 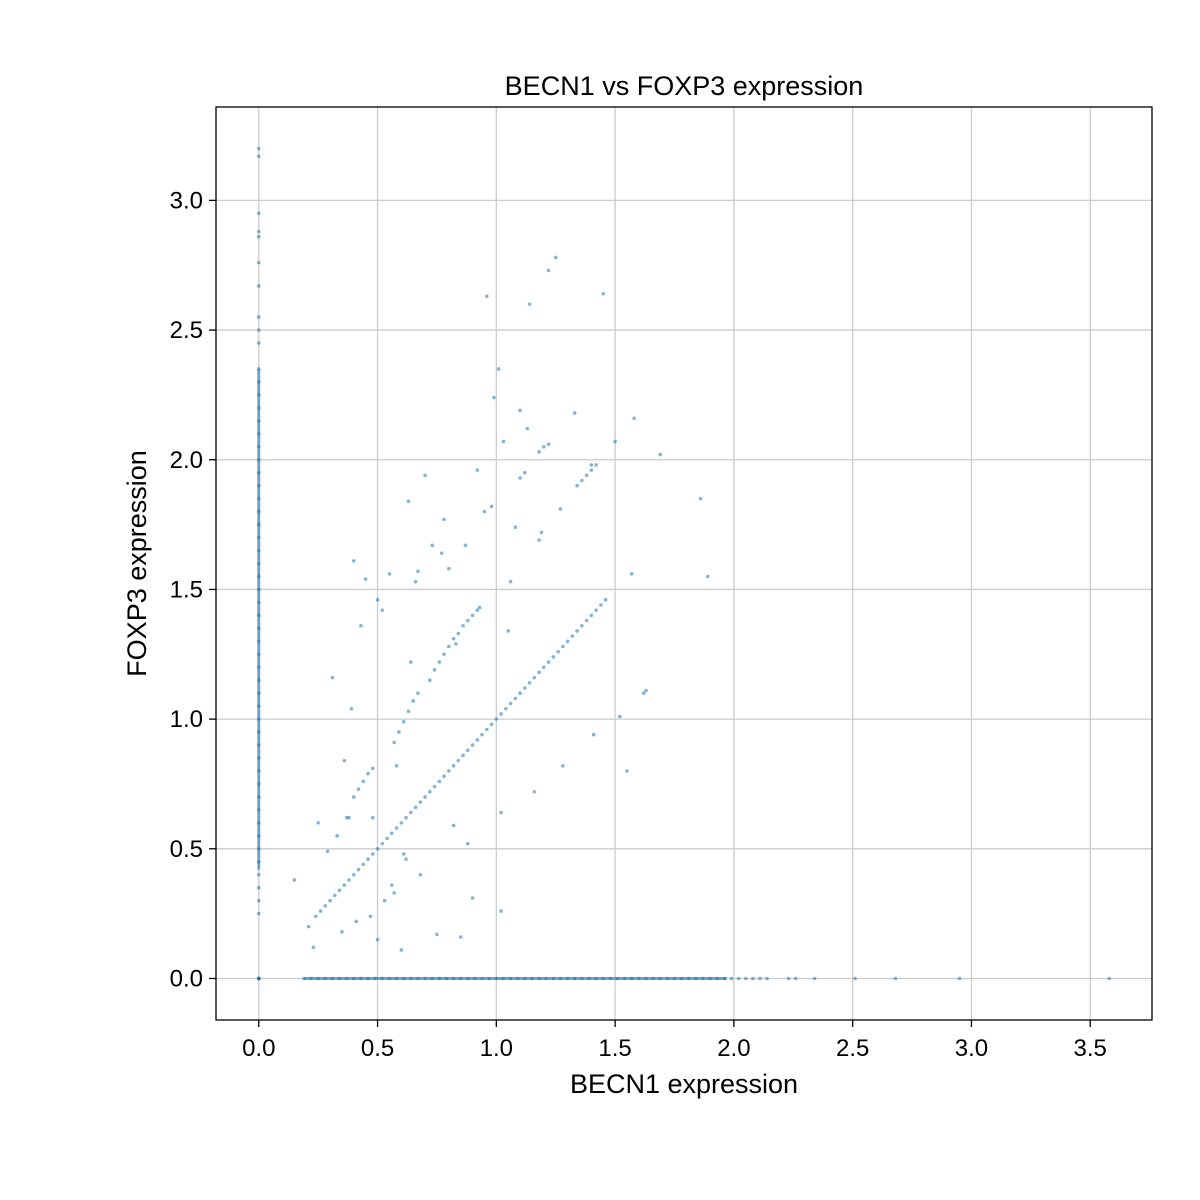 I want to click on x-axis-label: BECN1 expression, so click(x=684, y=1084).